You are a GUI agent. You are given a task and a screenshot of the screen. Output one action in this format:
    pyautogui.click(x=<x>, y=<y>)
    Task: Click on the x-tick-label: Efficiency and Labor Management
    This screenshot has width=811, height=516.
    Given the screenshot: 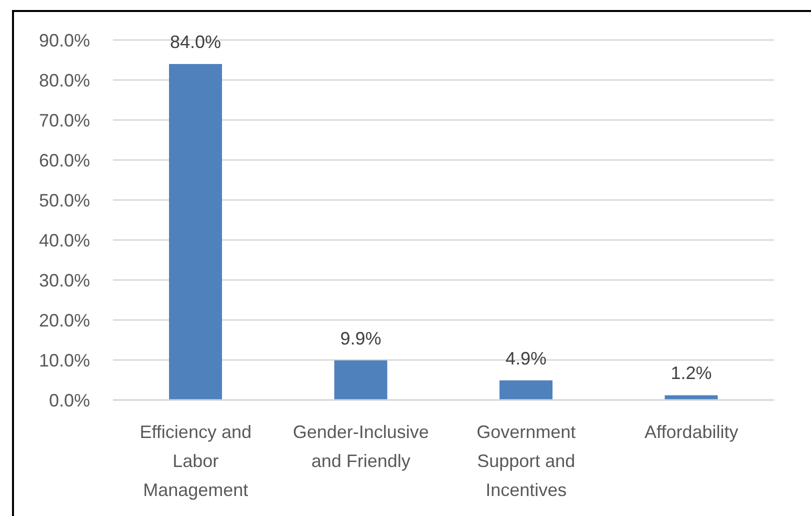 What is the action you would take?
    pyautogui.click(x=196, y=461)
    